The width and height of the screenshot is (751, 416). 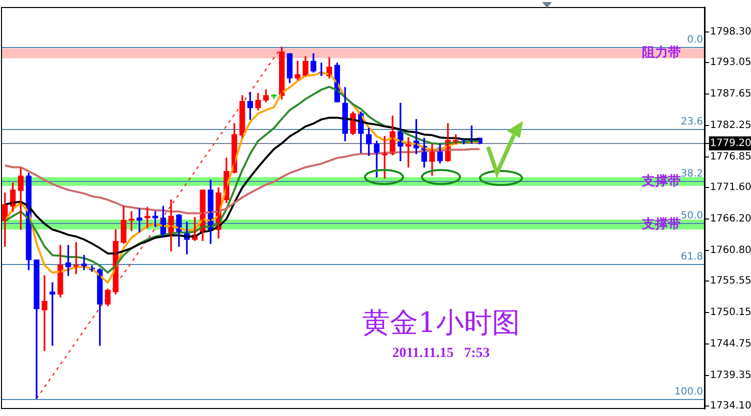 I want to click on annotation: 100.0, so click(x=688, y=392).